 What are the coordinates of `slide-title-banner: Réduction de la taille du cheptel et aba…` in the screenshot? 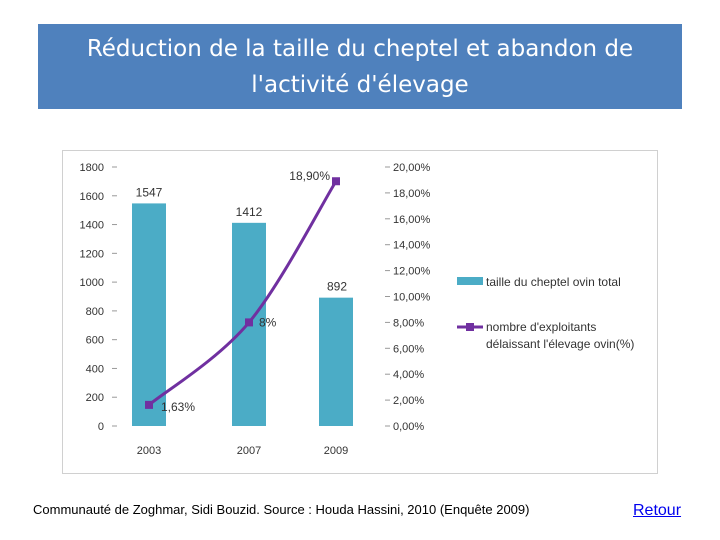 It's located at (360, 66).